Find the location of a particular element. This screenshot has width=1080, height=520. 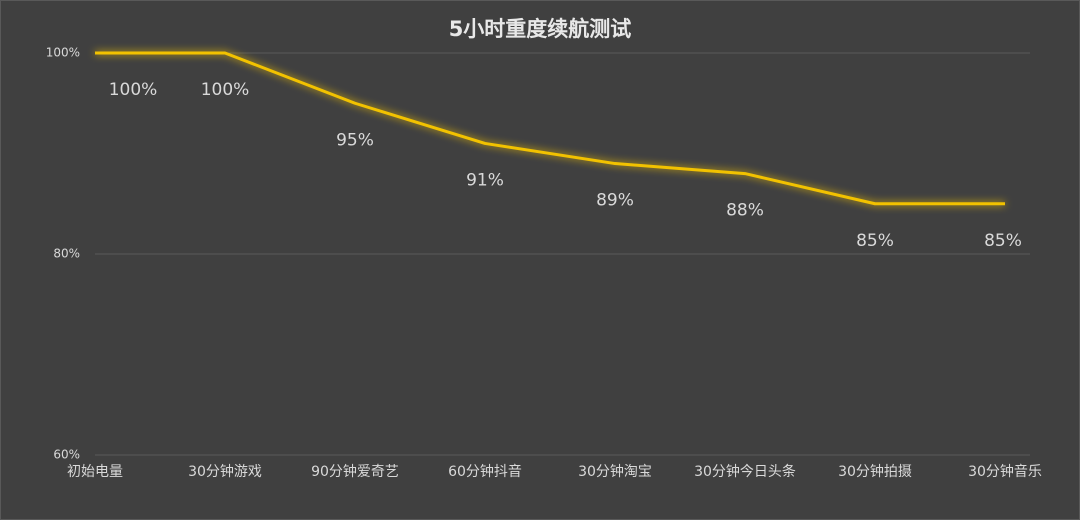

x-tick-label: 90分钟爱奇艺 is located at coordinates (355, 471).